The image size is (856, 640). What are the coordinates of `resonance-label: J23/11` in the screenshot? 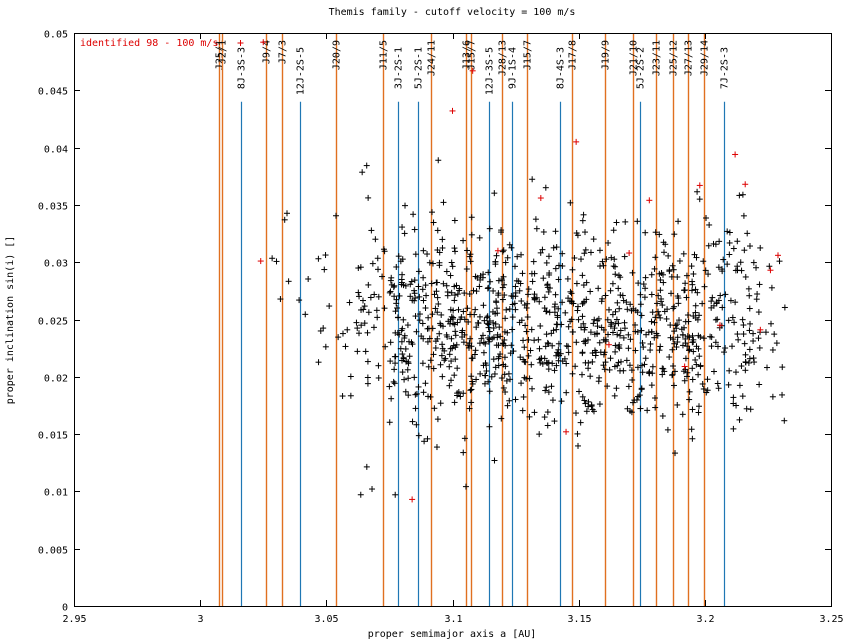 It's located at (657, 58).